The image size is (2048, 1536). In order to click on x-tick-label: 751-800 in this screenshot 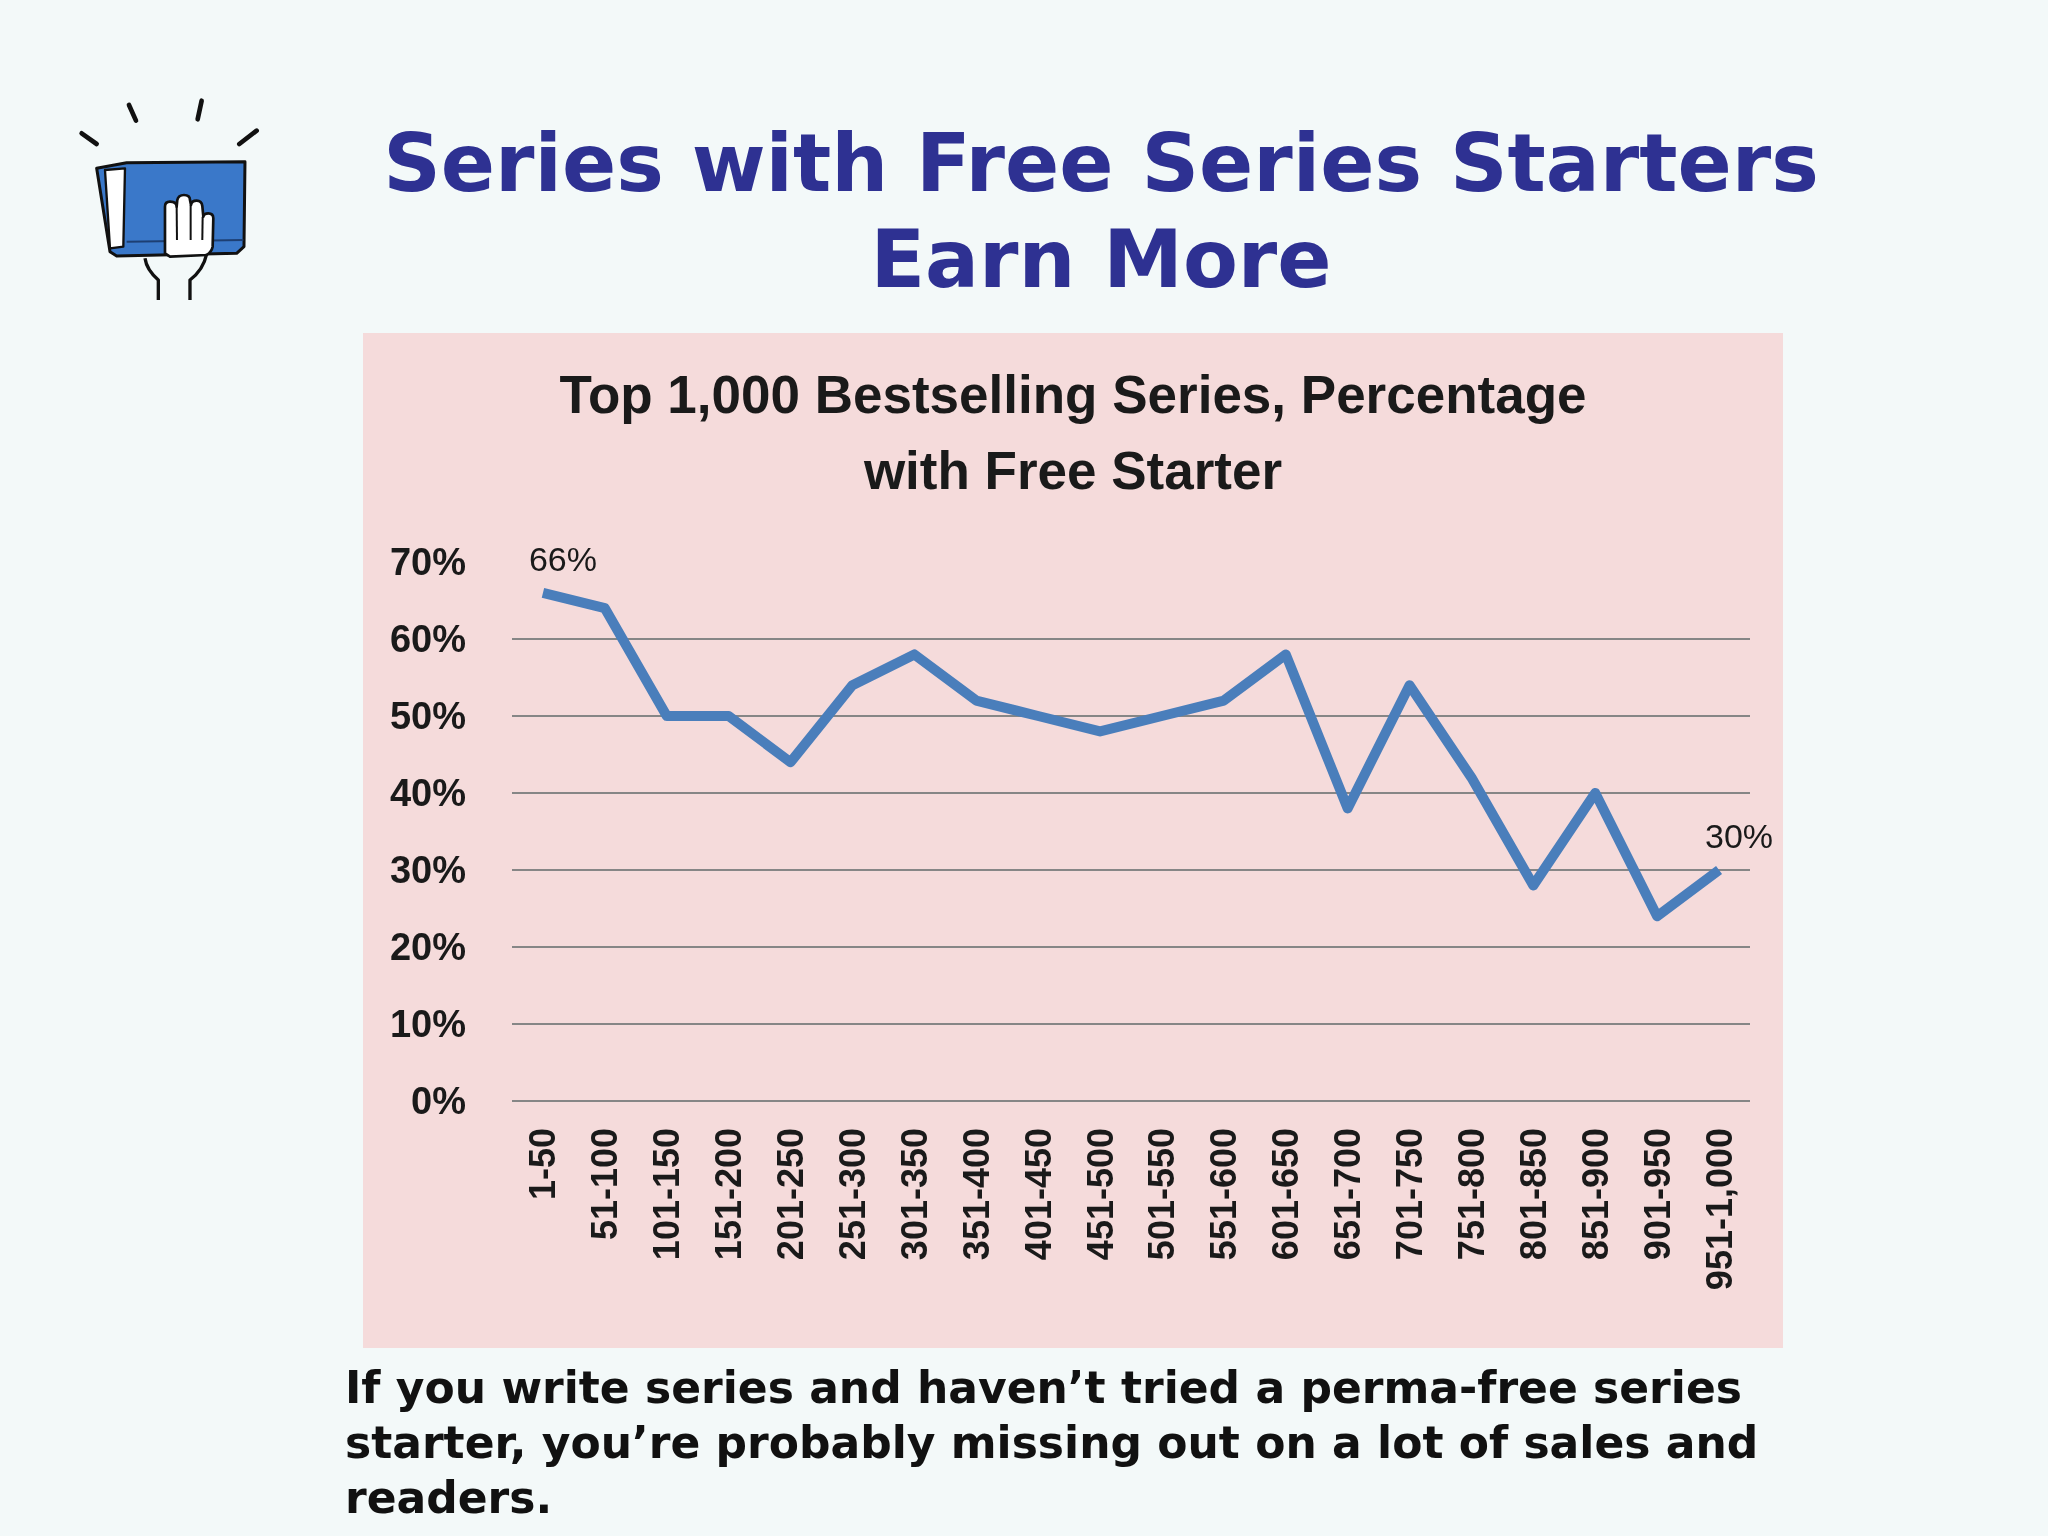, I will do `click(1471, 1194)`.